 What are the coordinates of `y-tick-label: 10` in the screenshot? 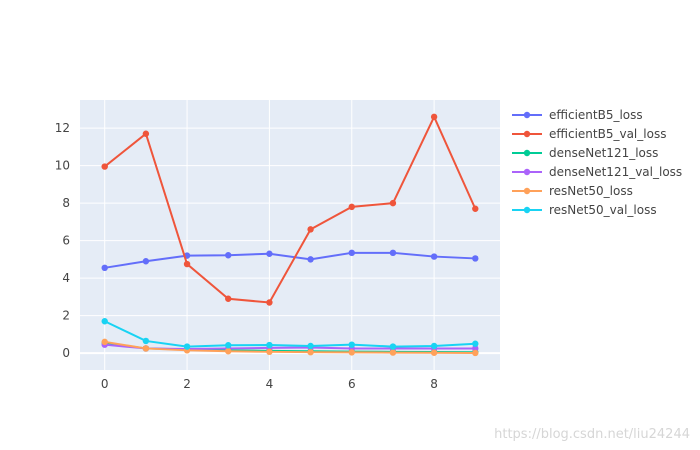 It's located at (62, 166).